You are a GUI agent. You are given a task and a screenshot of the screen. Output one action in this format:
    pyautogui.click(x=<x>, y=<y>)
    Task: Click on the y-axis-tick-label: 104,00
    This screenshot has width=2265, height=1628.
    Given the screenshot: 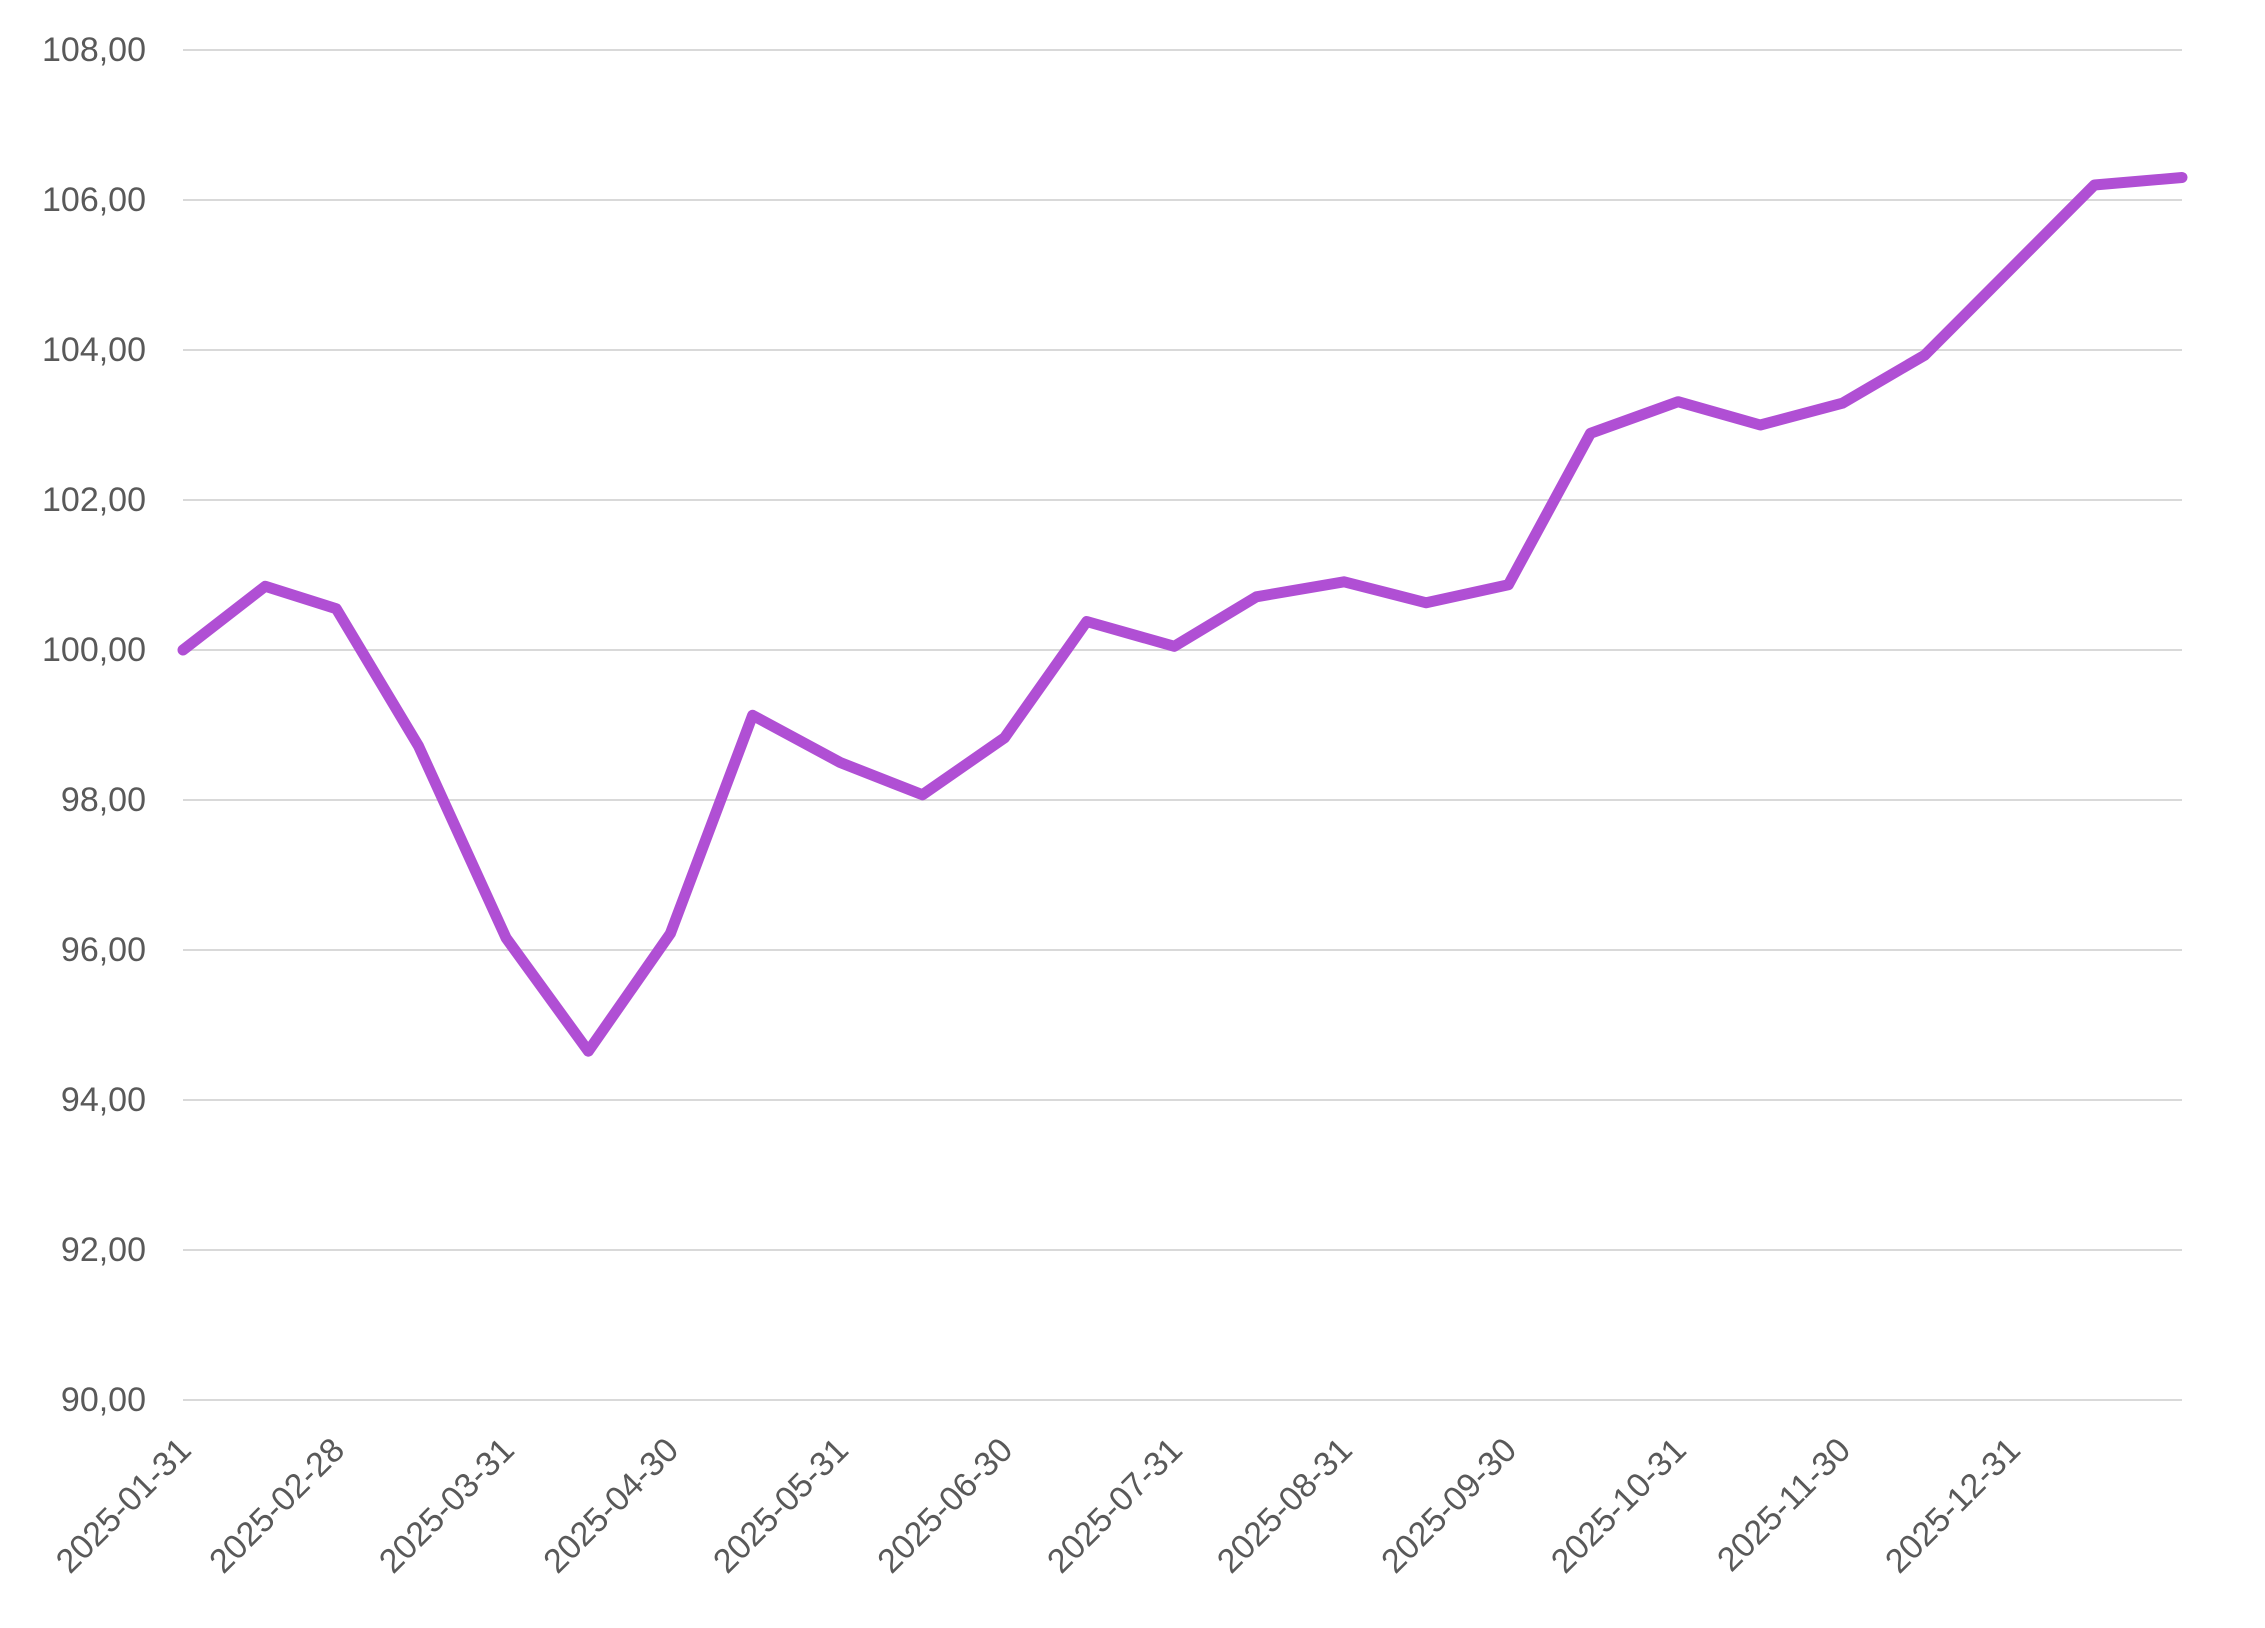 What is the action you would take?
    pyautogui.click(x=94, y=350)
    